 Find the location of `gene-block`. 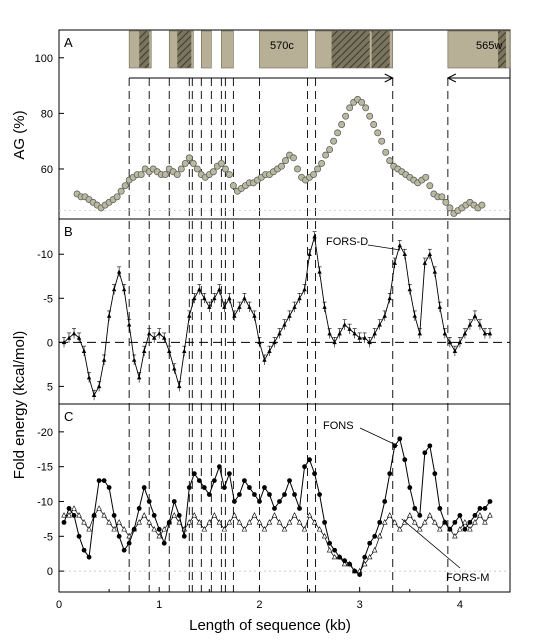

gene-block is located at coordinates (227, 49).